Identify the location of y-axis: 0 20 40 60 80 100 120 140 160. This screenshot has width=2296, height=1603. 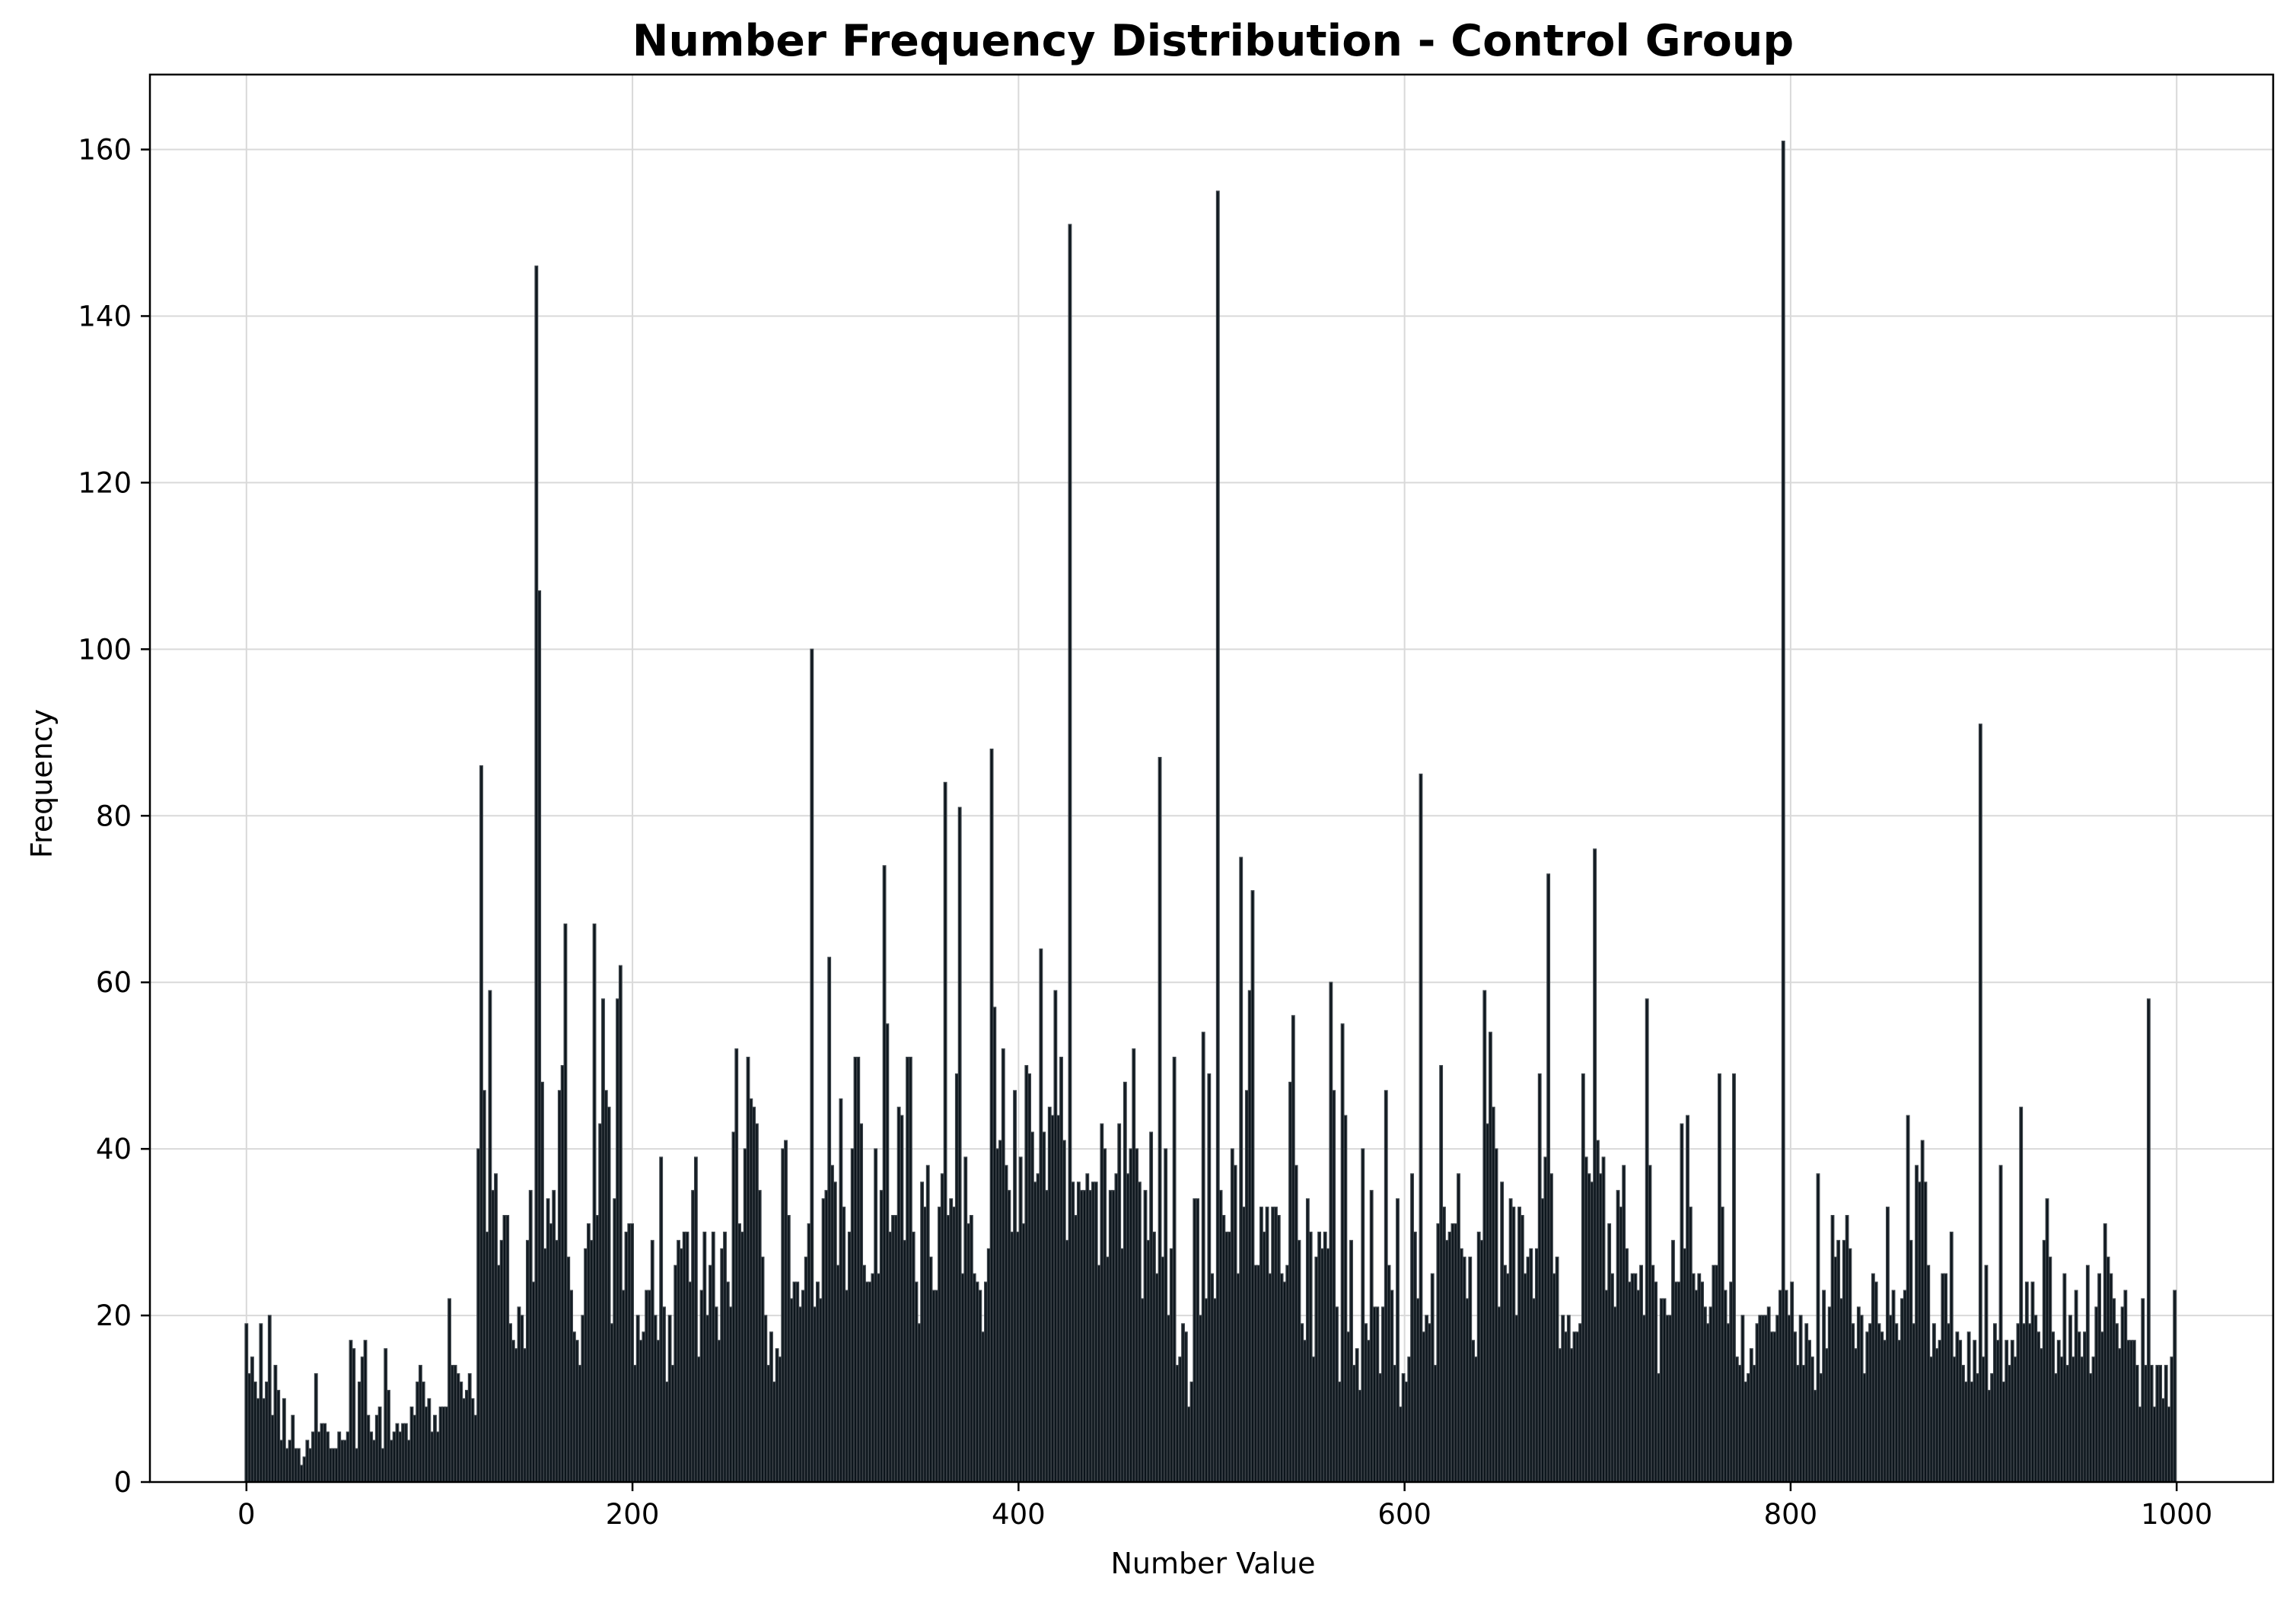
(114, 817).